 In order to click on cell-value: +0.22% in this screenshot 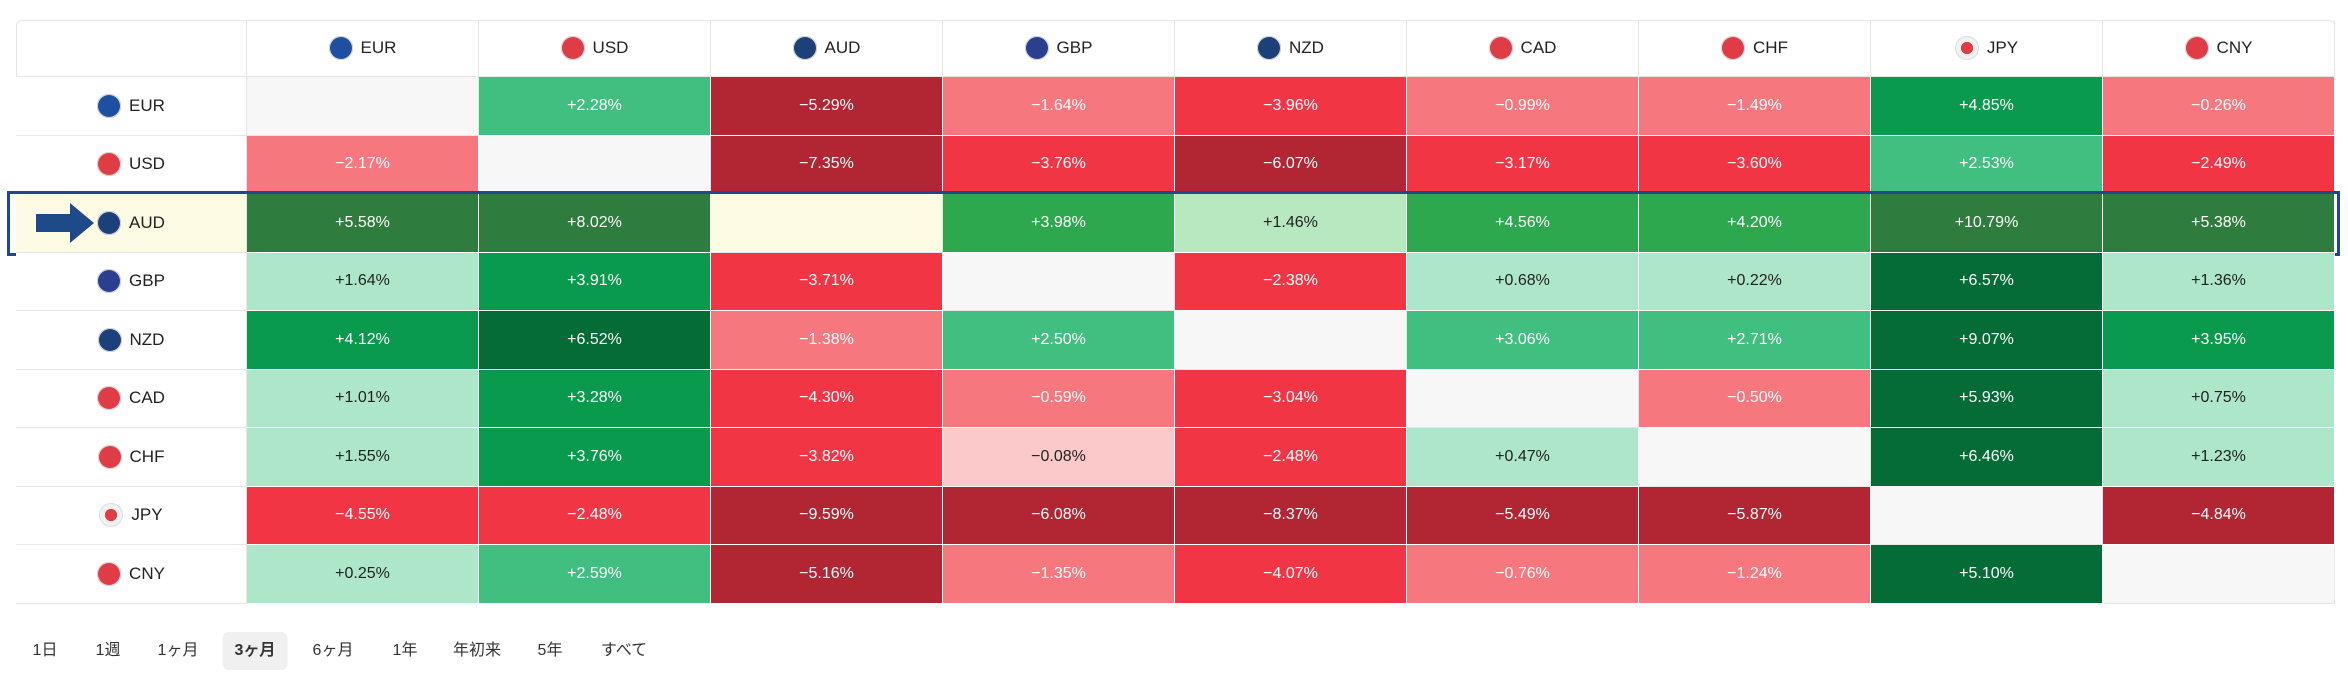, I will do `click(1754, 281)`.